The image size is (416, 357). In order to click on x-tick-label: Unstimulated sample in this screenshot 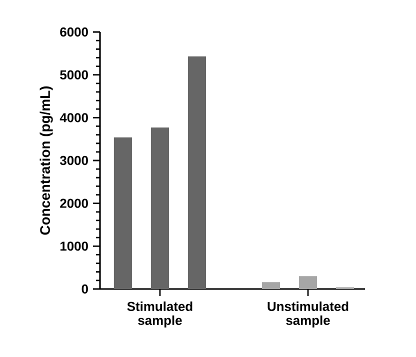, I will do `click(308, 315)`.